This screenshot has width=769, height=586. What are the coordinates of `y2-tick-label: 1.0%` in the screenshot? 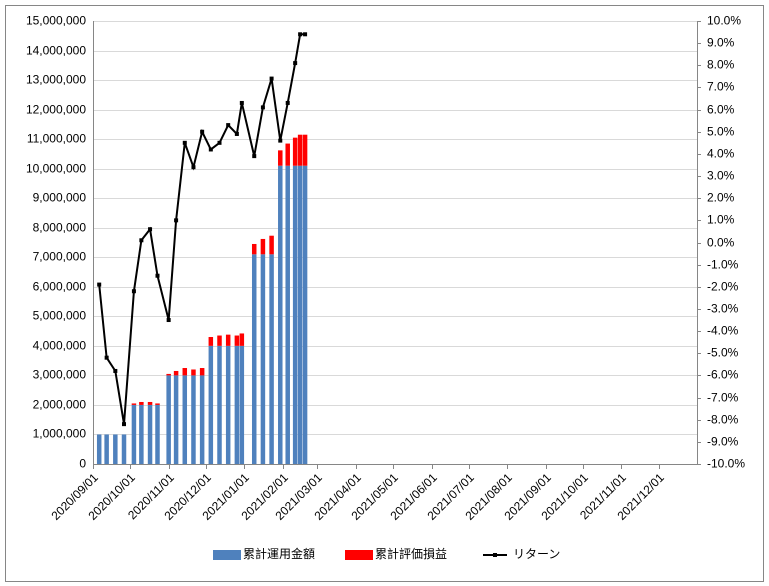 It's located at (721, 220).